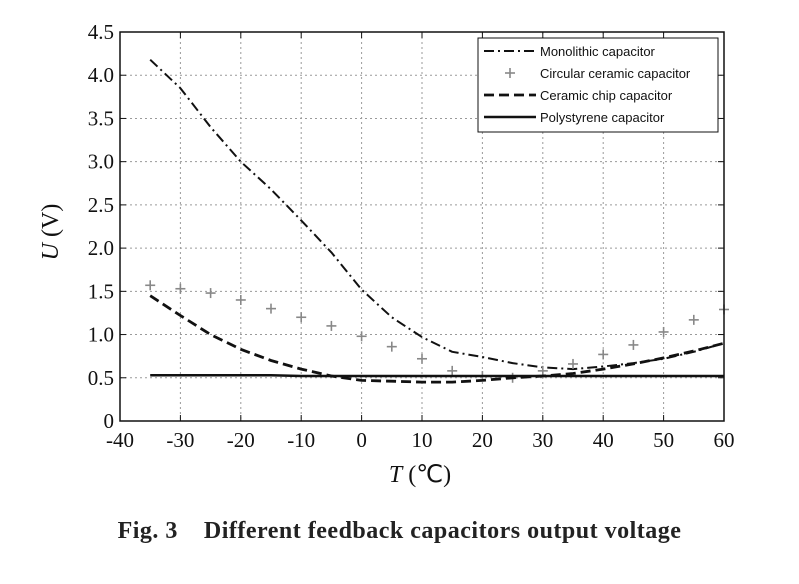 The height and width of the screenshot is (584, 799). Describe the element at coordinates (101, 335) in the screenshot. I see `y-tick-label: 1.0` at that location.